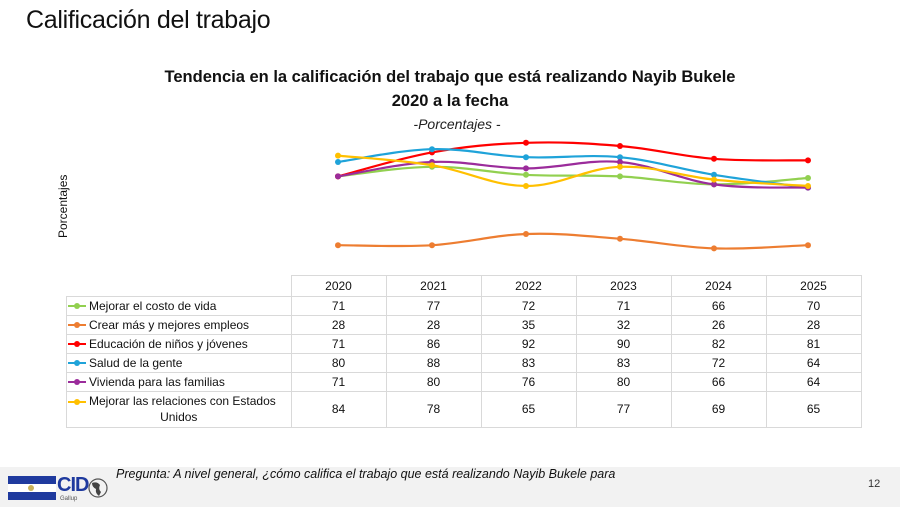  Describe the element at coordinates (153, 305) in the screenshot. I see `series-name: Mejorar el costo de vida` at that location.